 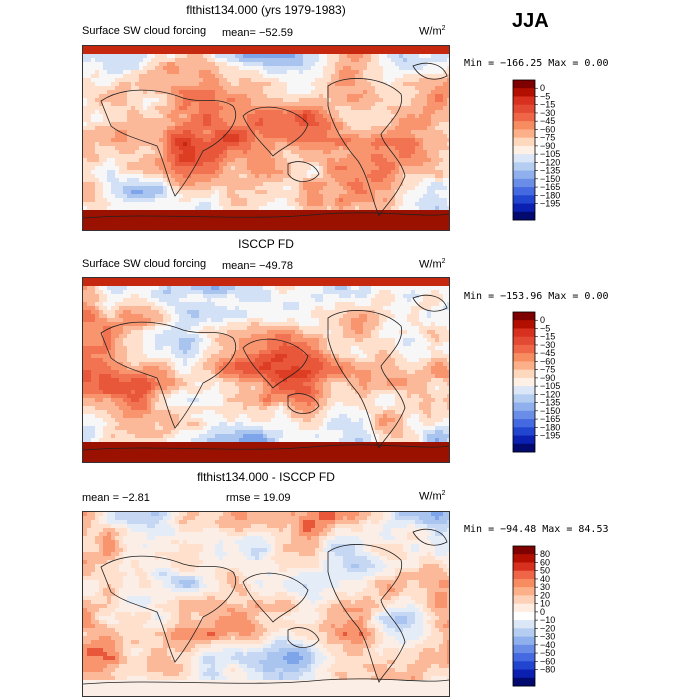 What do you see at coordinates (257, 33) in the screenshot?
I see `panel-1-mean: mean= −52.59` at bounding box center [257, 33].